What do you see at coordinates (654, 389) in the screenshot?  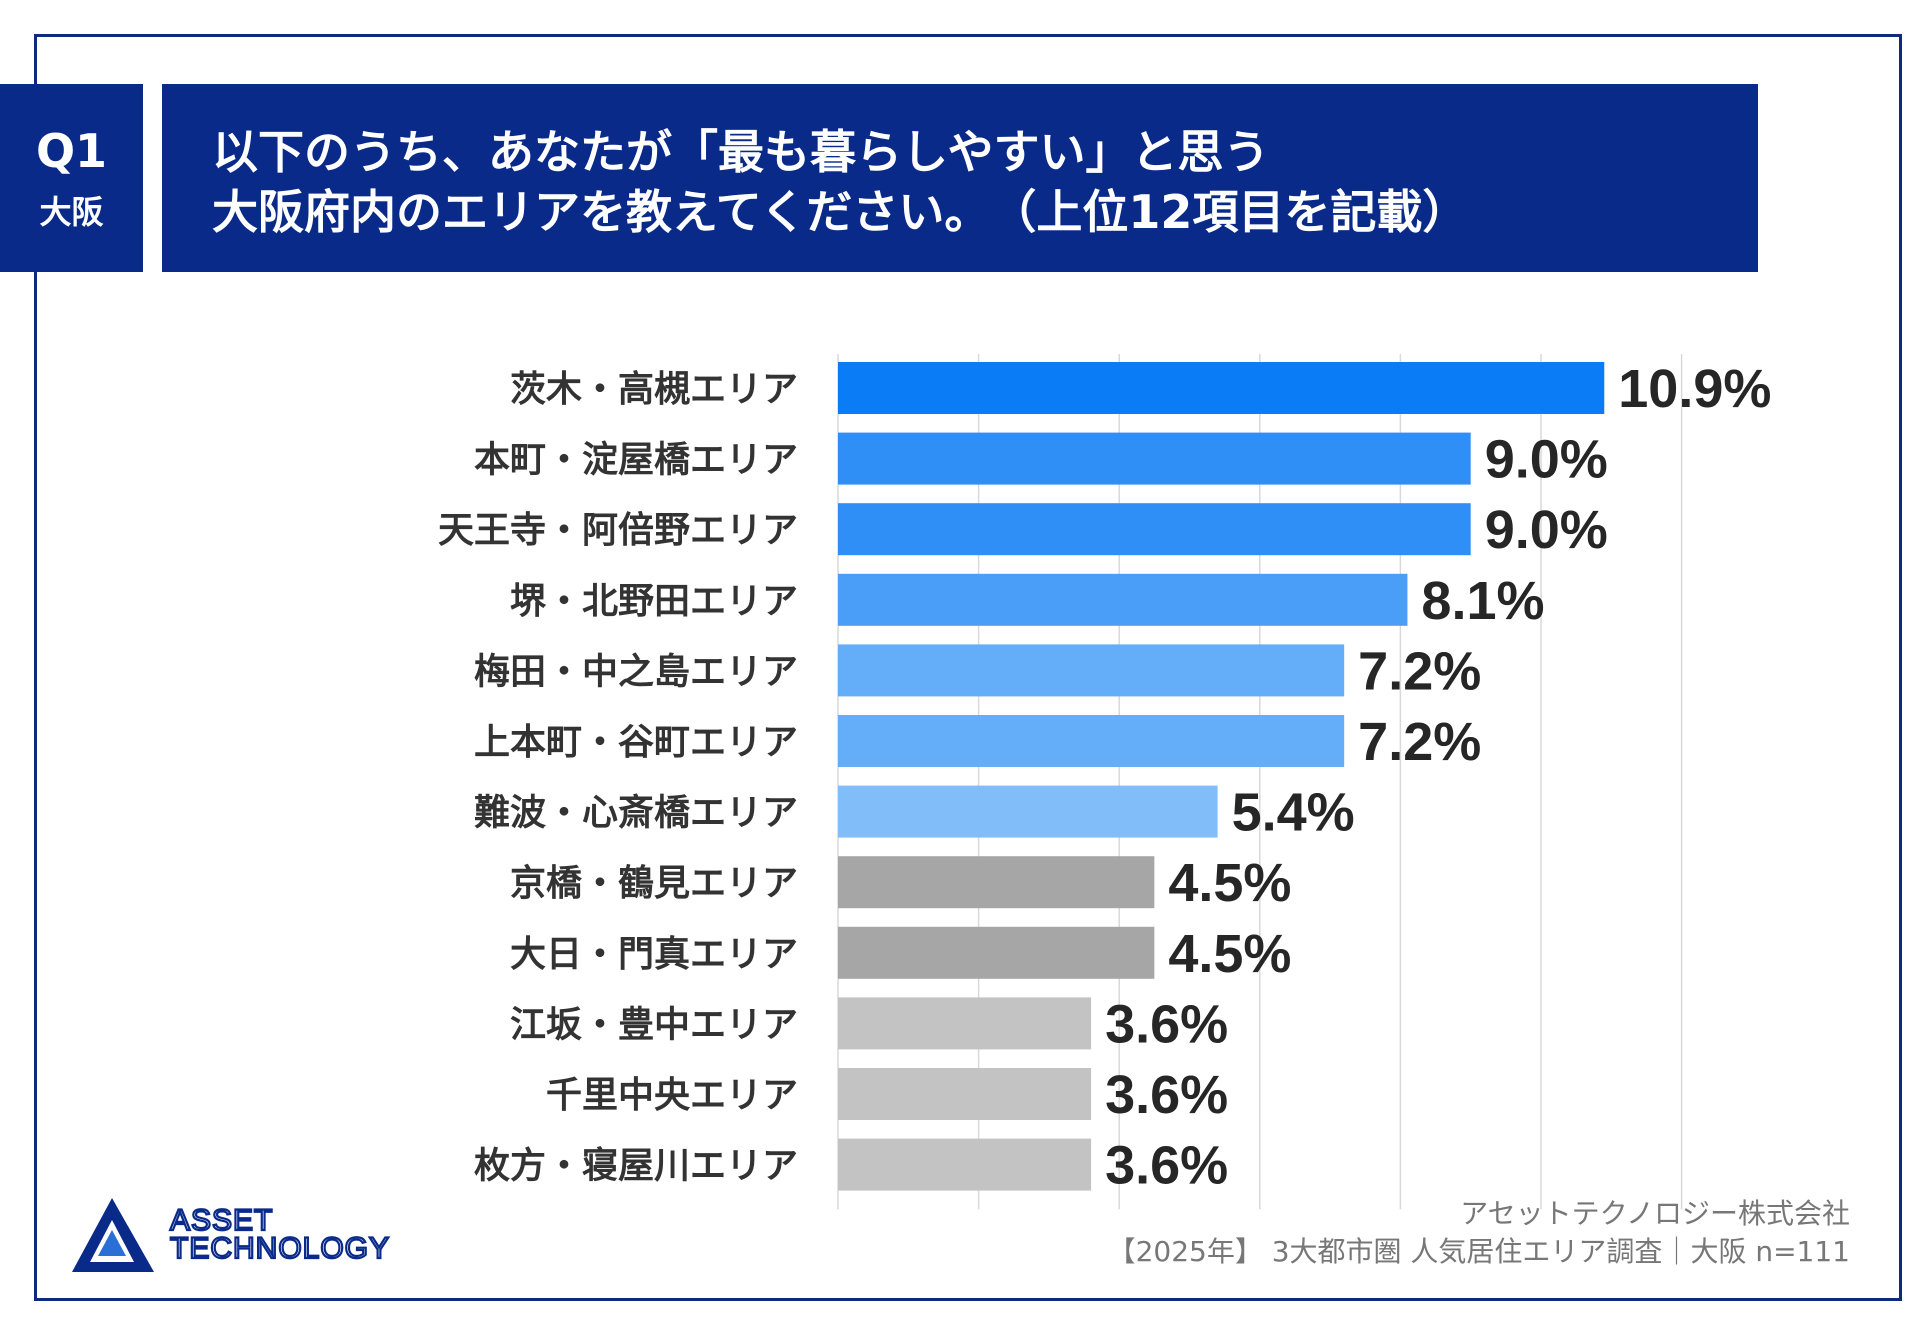 I see `category-label: 茨木・高槻エリア` at bounding box center [654, 389].